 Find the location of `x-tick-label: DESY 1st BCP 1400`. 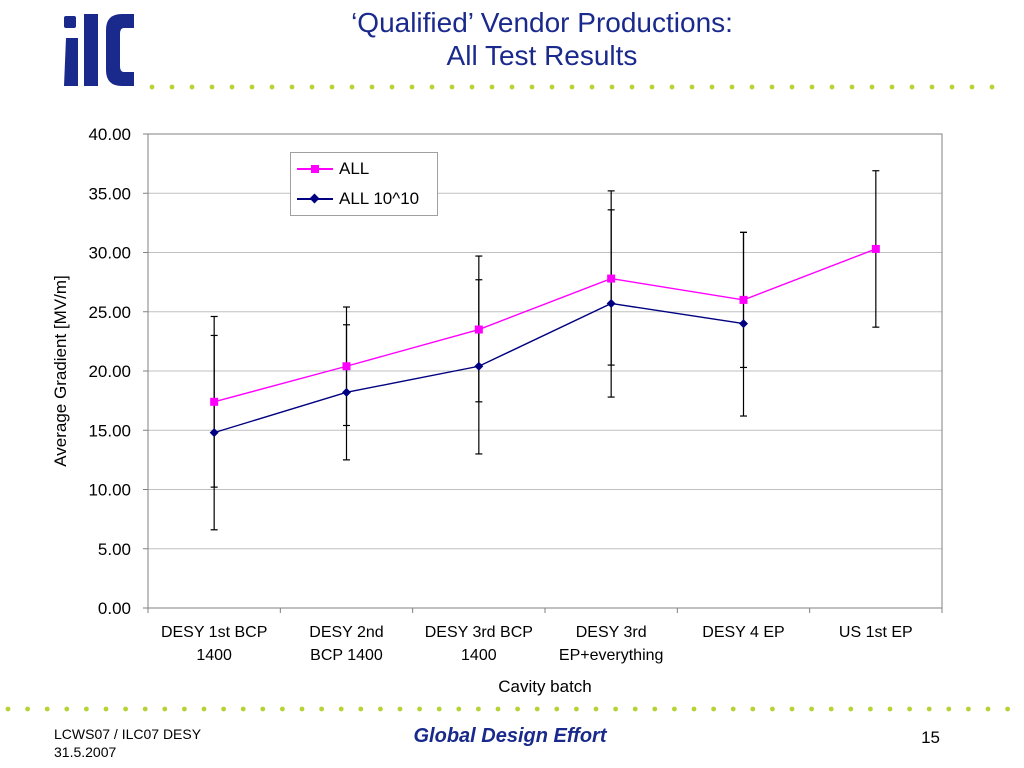

x-tick-label: DESY 1st BCP 1400 is located at coordinates (214, 644).